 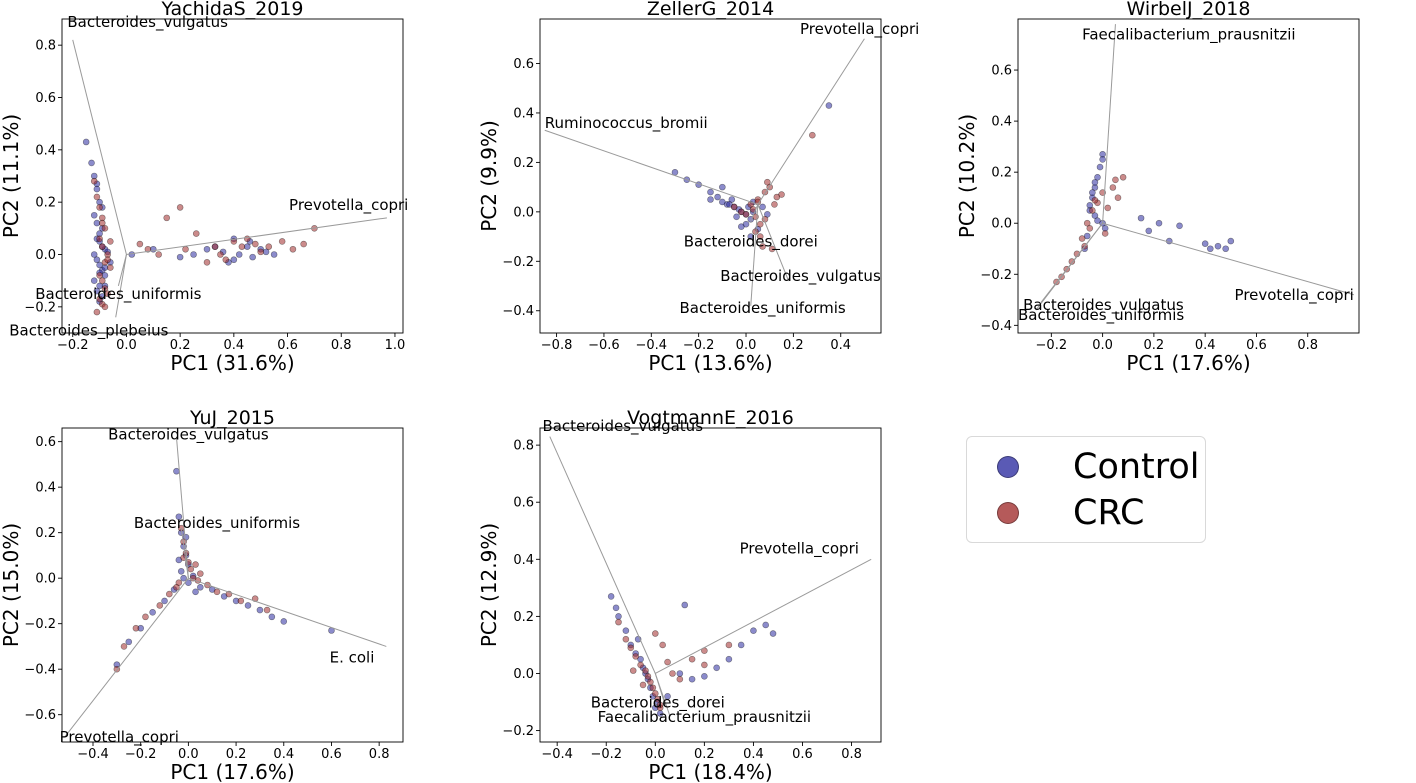 What do you see at coordinates (967, 176) in the screenshot?
I see `y-axis-label: PC2 (10.2%)` at bounding box center [967, 176].